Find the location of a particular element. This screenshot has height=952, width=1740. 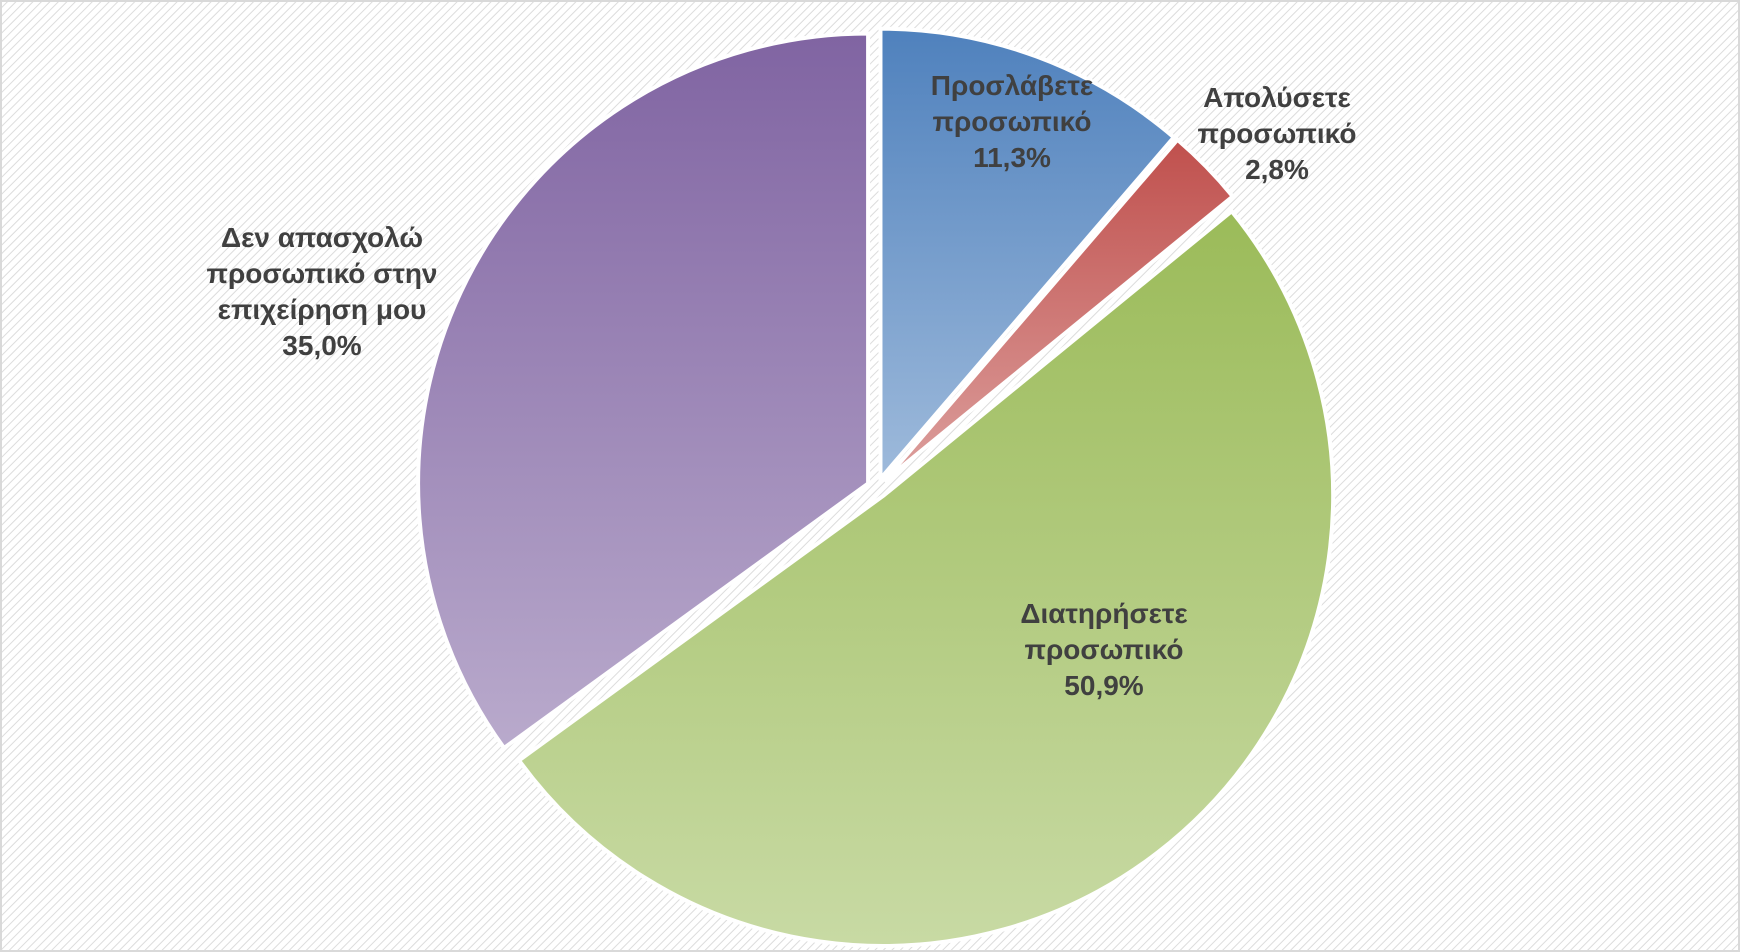

category-label: Διατηρήσετε προσωπικό is located at coordinates (1104, 631).